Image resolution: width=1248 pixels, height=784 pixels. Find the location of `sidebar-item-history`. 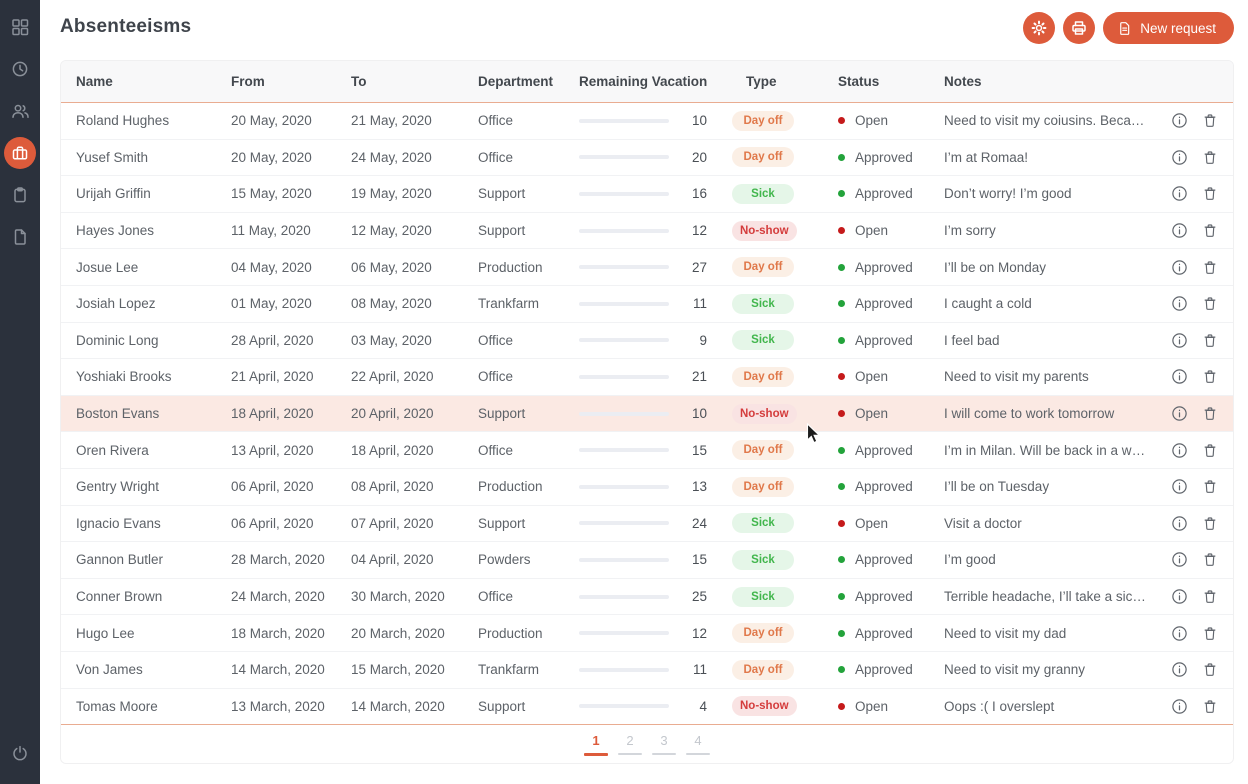

sidebar-item-history is located at coordinates (20, 69).